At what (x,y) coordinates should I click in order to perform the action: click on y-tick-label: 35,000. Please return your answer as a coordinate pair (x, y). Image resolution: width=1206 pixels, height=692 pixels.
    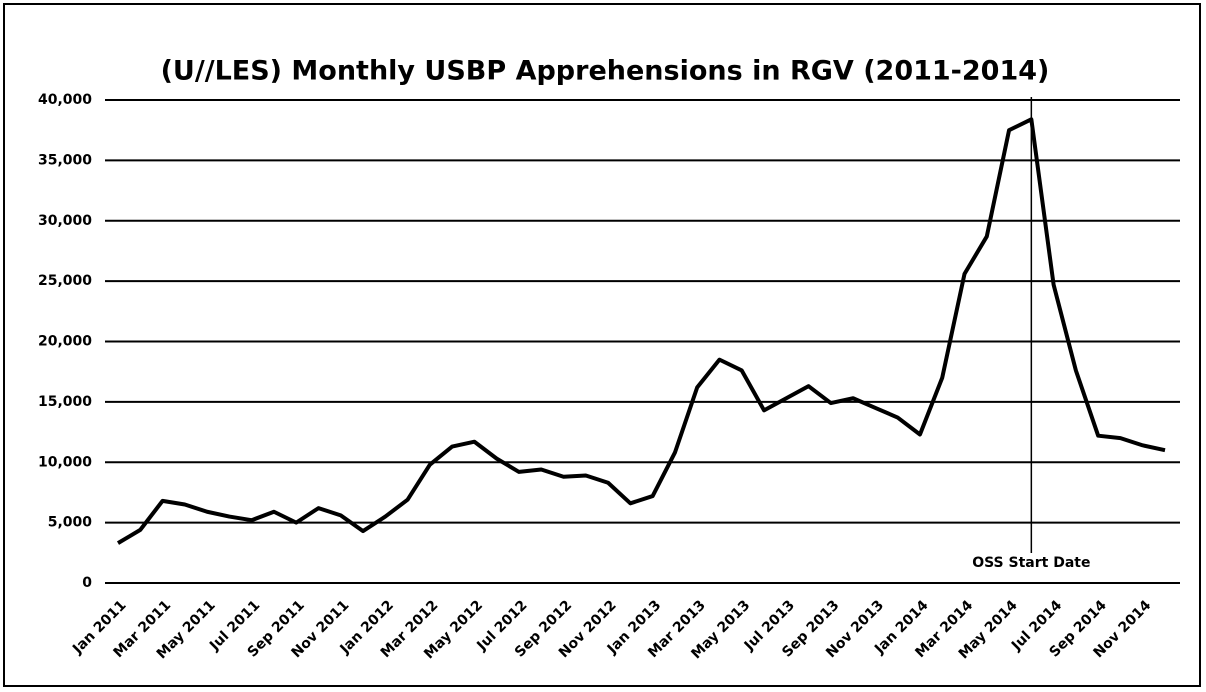
    Looking at the image, I should click on (65, 160).